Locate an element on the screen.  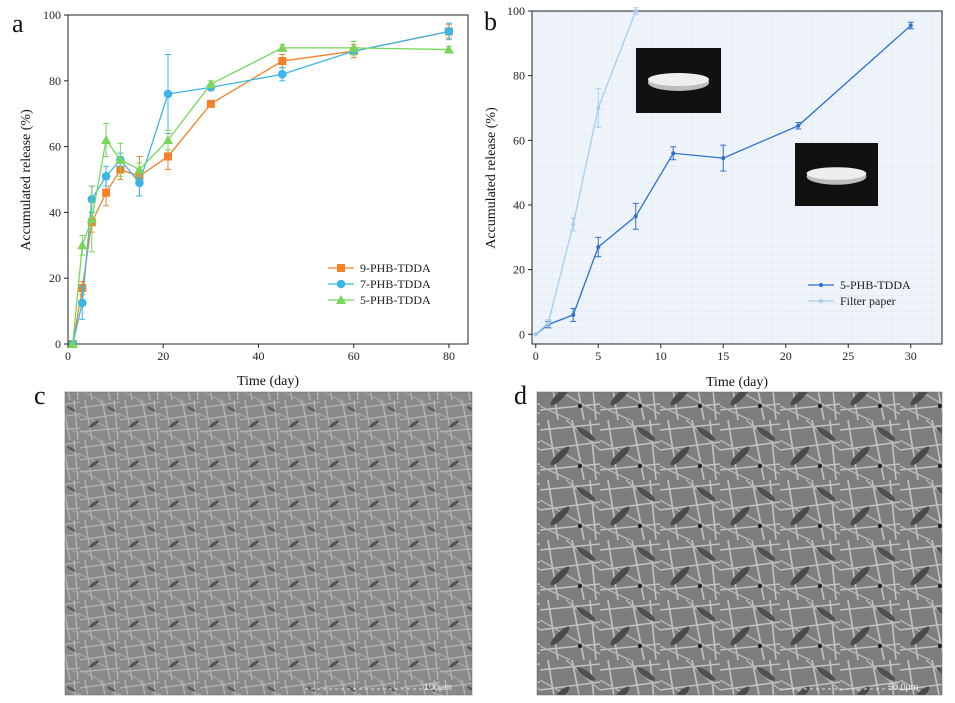
panel-a-letter: a is located at coordinates (18, 23).